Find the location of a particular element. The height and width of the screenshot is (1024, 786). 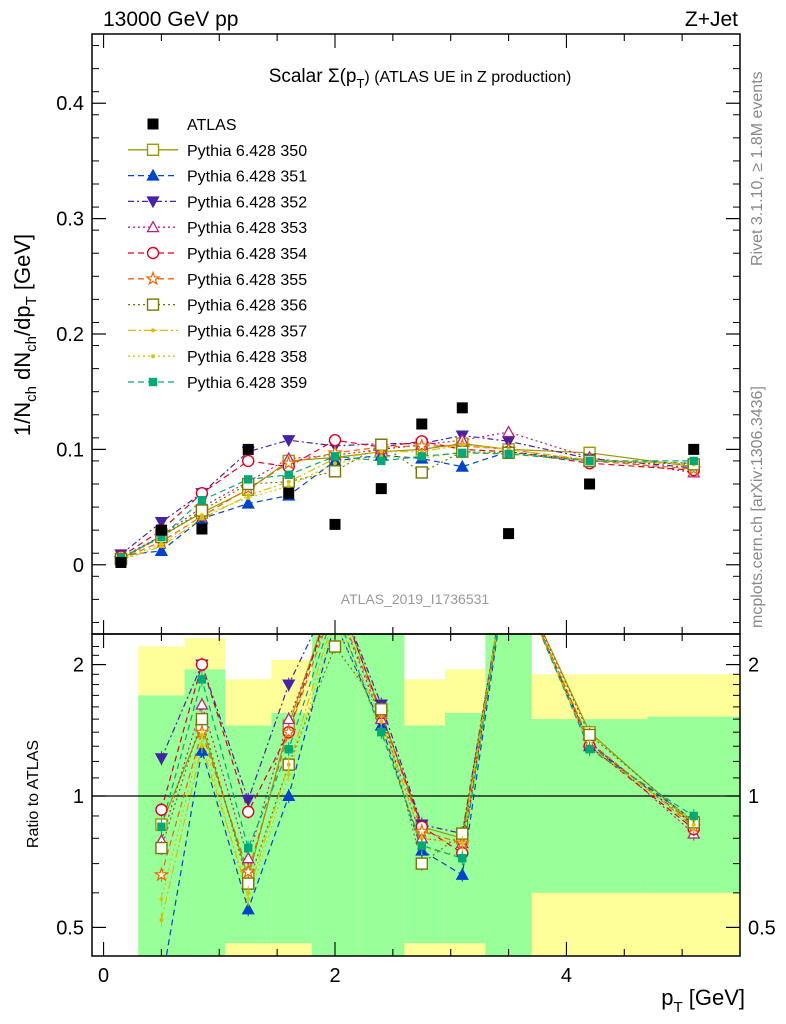

legend-entry: Pythia 6.428 357 is located at coordinates (217, 331).